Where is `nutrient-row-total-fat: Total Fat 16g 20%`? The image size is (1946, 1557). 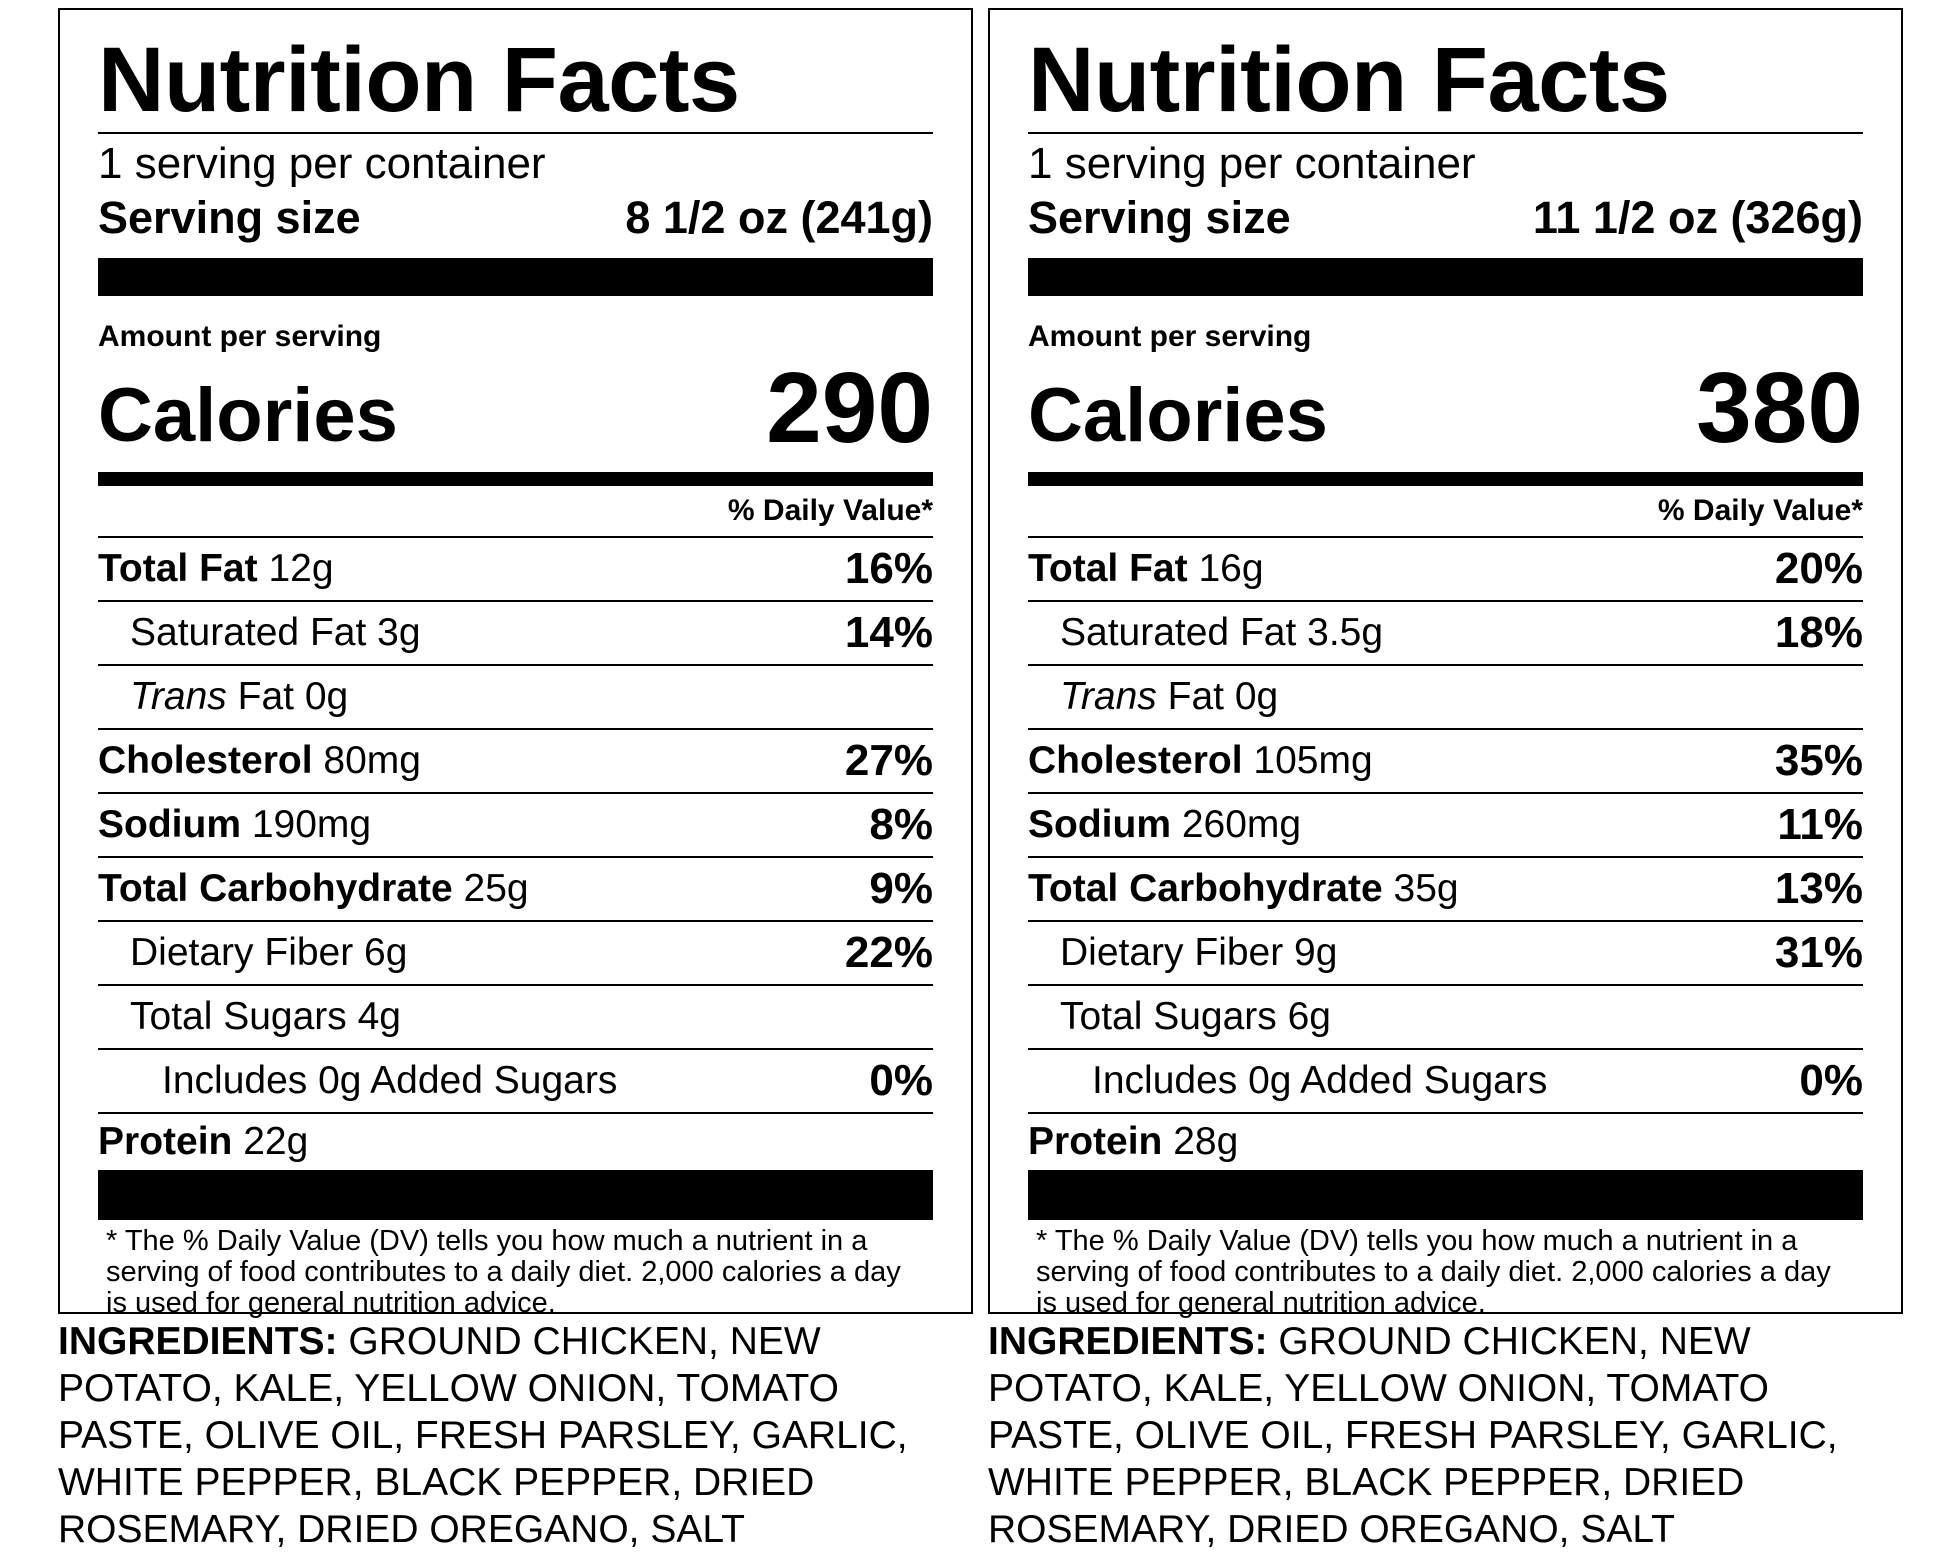
nutrient-row-total-fat: Total Fat 16g 20% is located at coordinates (1445, 568).